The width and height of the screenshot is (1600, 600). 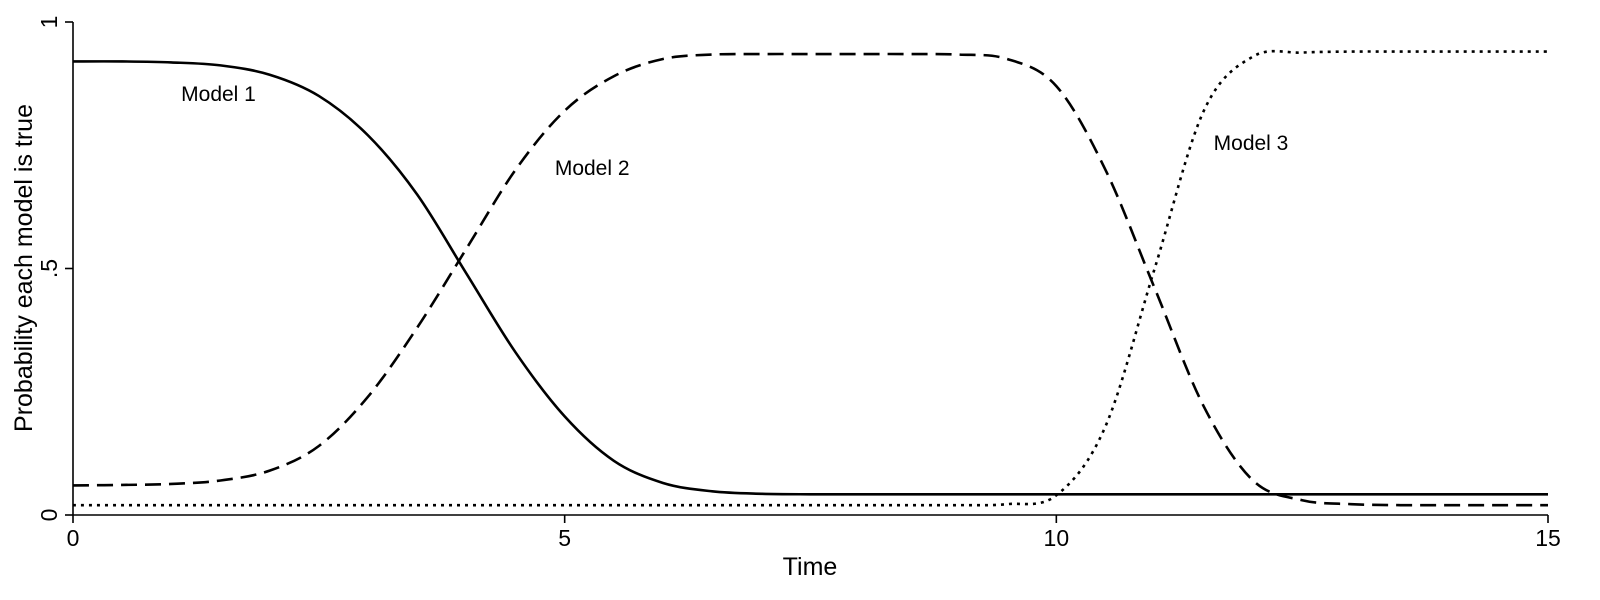 What do you see at coordinates (73, 538) in the screenshot?
I see `x-tick-label: 0` at bounding box center [73, 538].